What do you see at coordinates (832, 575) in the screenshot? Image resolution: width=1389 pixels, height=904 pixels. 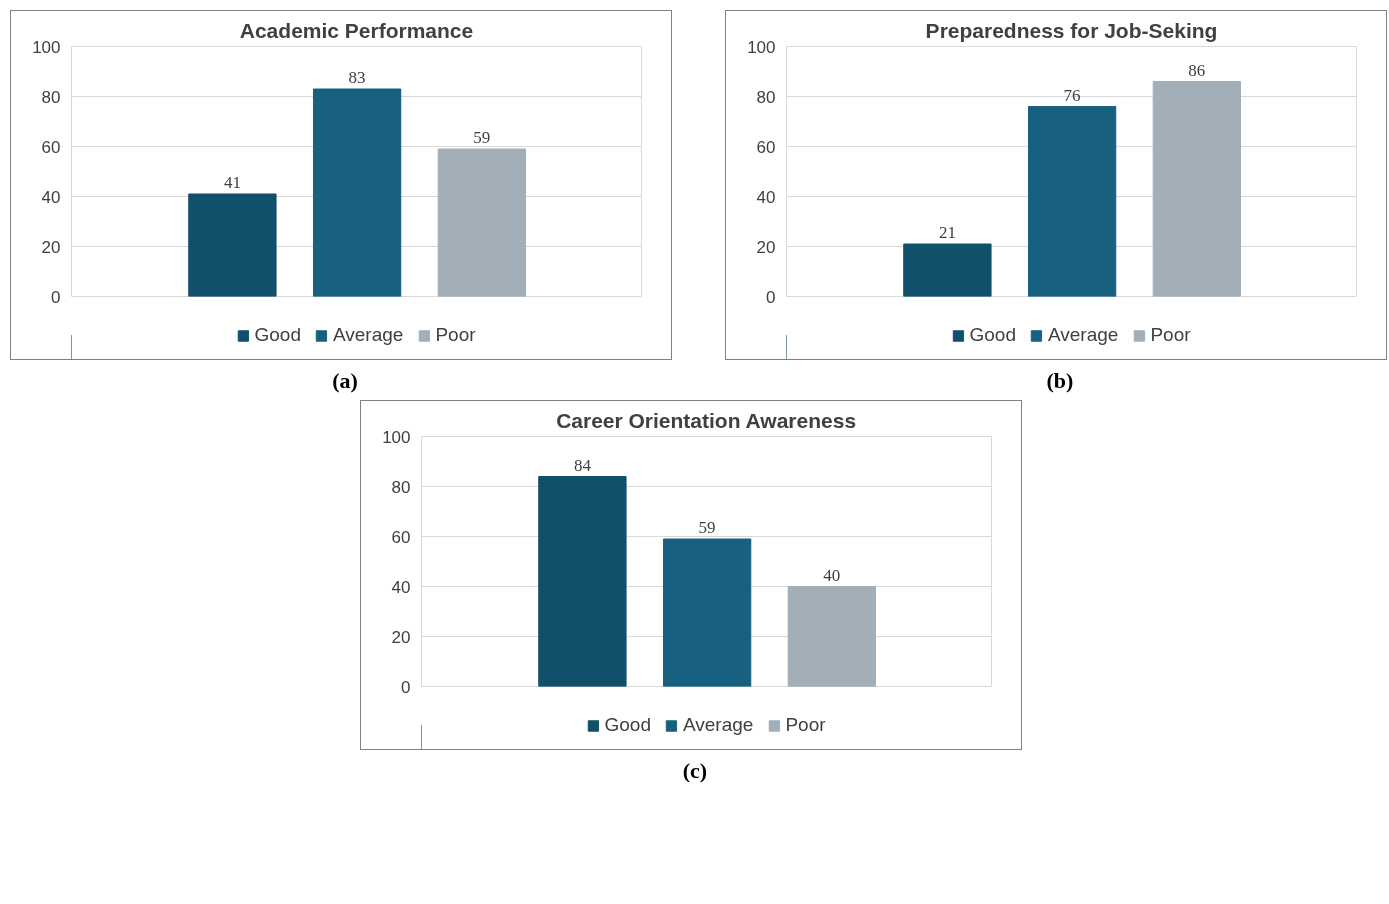 I see `data-label: 40` at bounding box center [832, 575].